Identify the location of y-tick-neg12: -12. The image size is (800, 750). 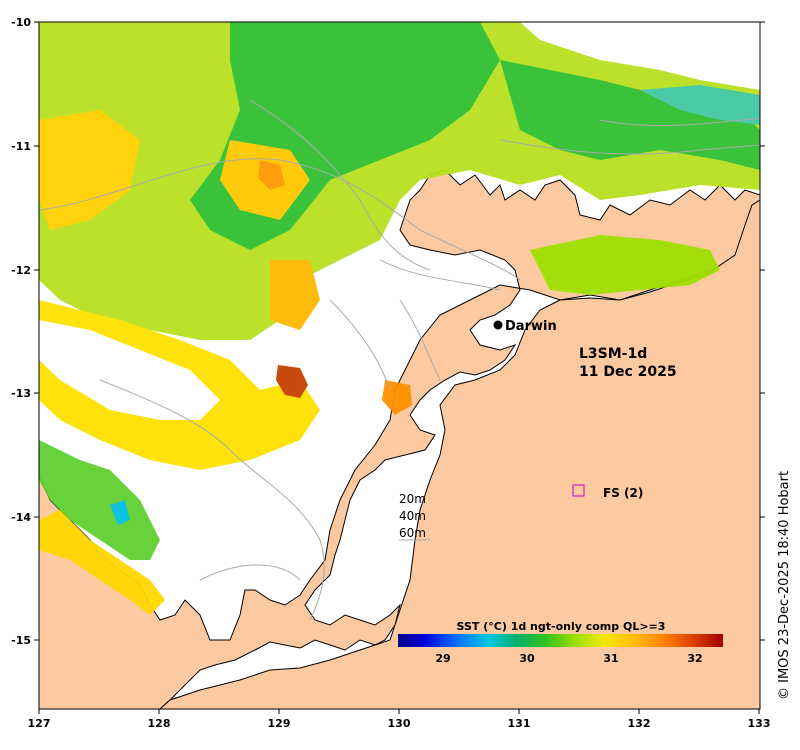
(21, 270).